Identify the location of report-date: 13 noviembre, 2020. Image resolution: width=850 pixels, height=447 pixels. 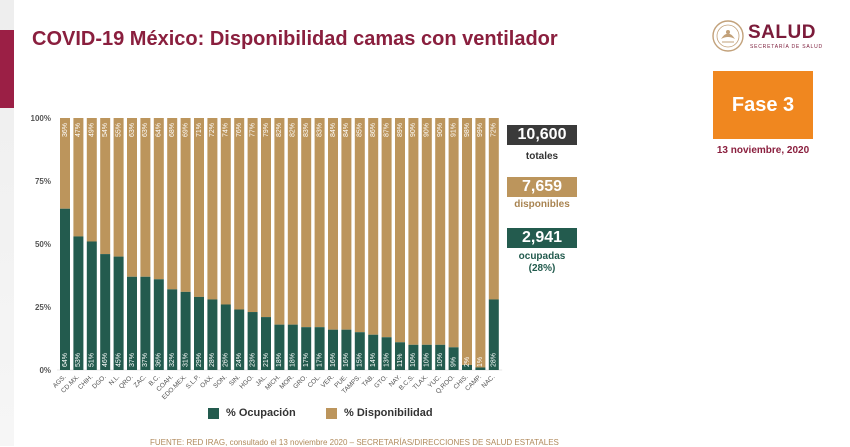
(763, 150).